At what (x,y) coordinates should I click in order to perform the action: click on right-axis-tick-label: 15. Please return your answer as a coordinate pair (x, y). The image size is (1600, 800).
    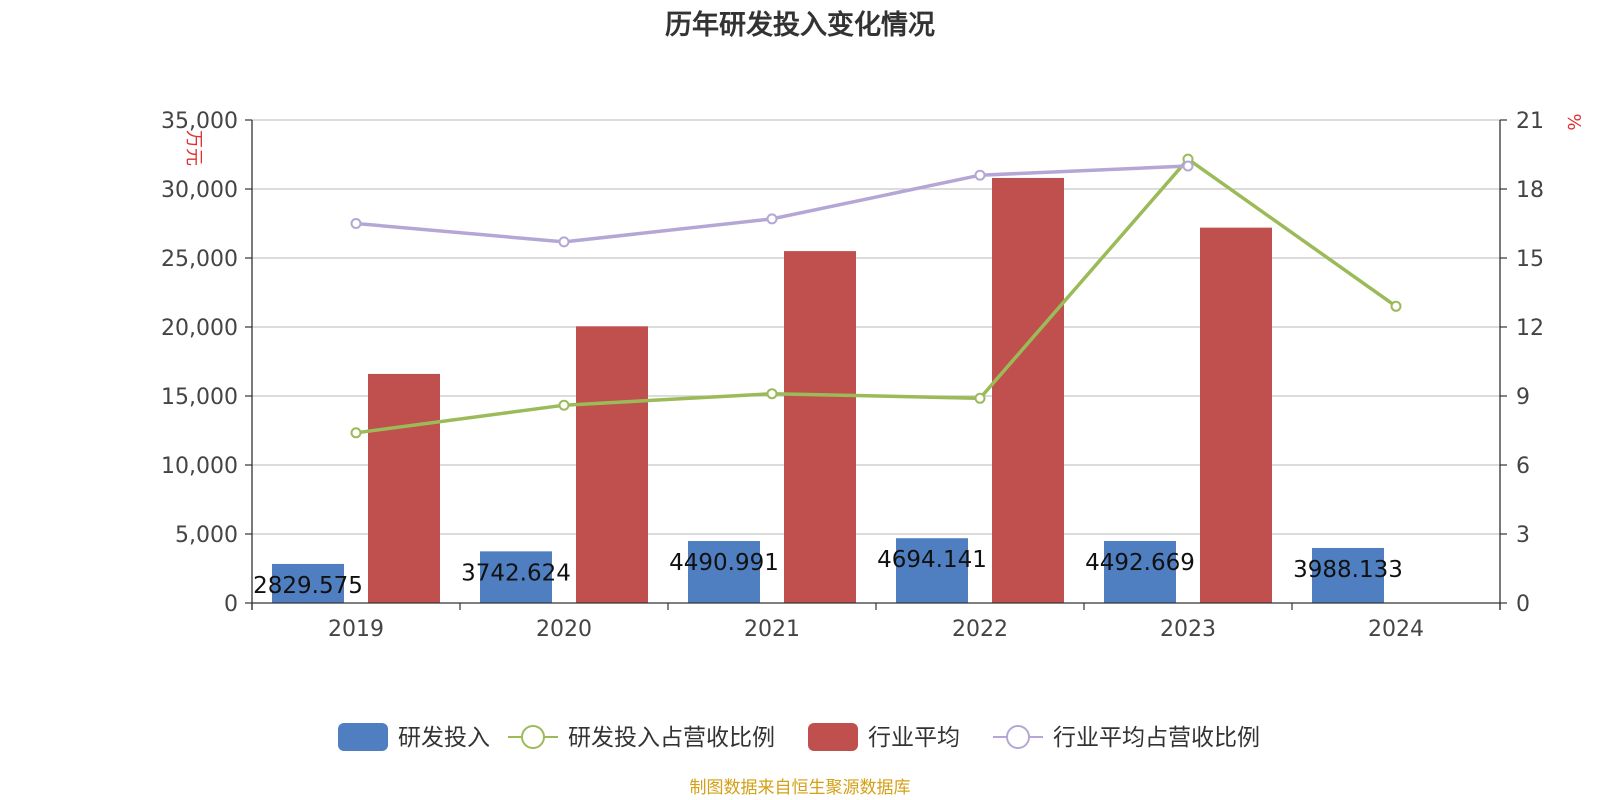
    Looking at the image, I should click on (1530, 259).